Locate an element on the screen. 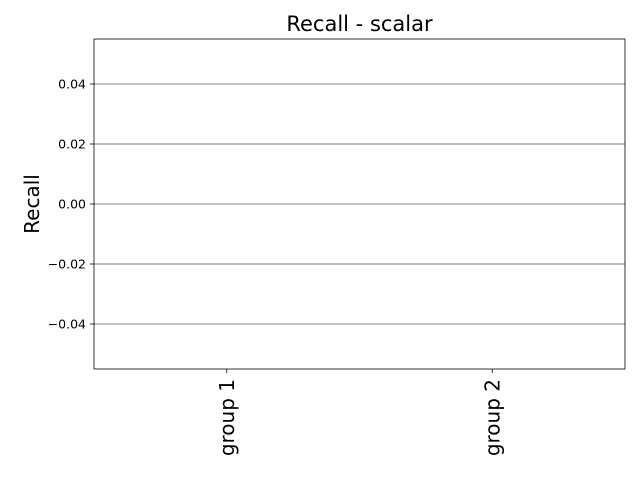  y-tick-label: 0.04 is located at coordinates (72, 84).